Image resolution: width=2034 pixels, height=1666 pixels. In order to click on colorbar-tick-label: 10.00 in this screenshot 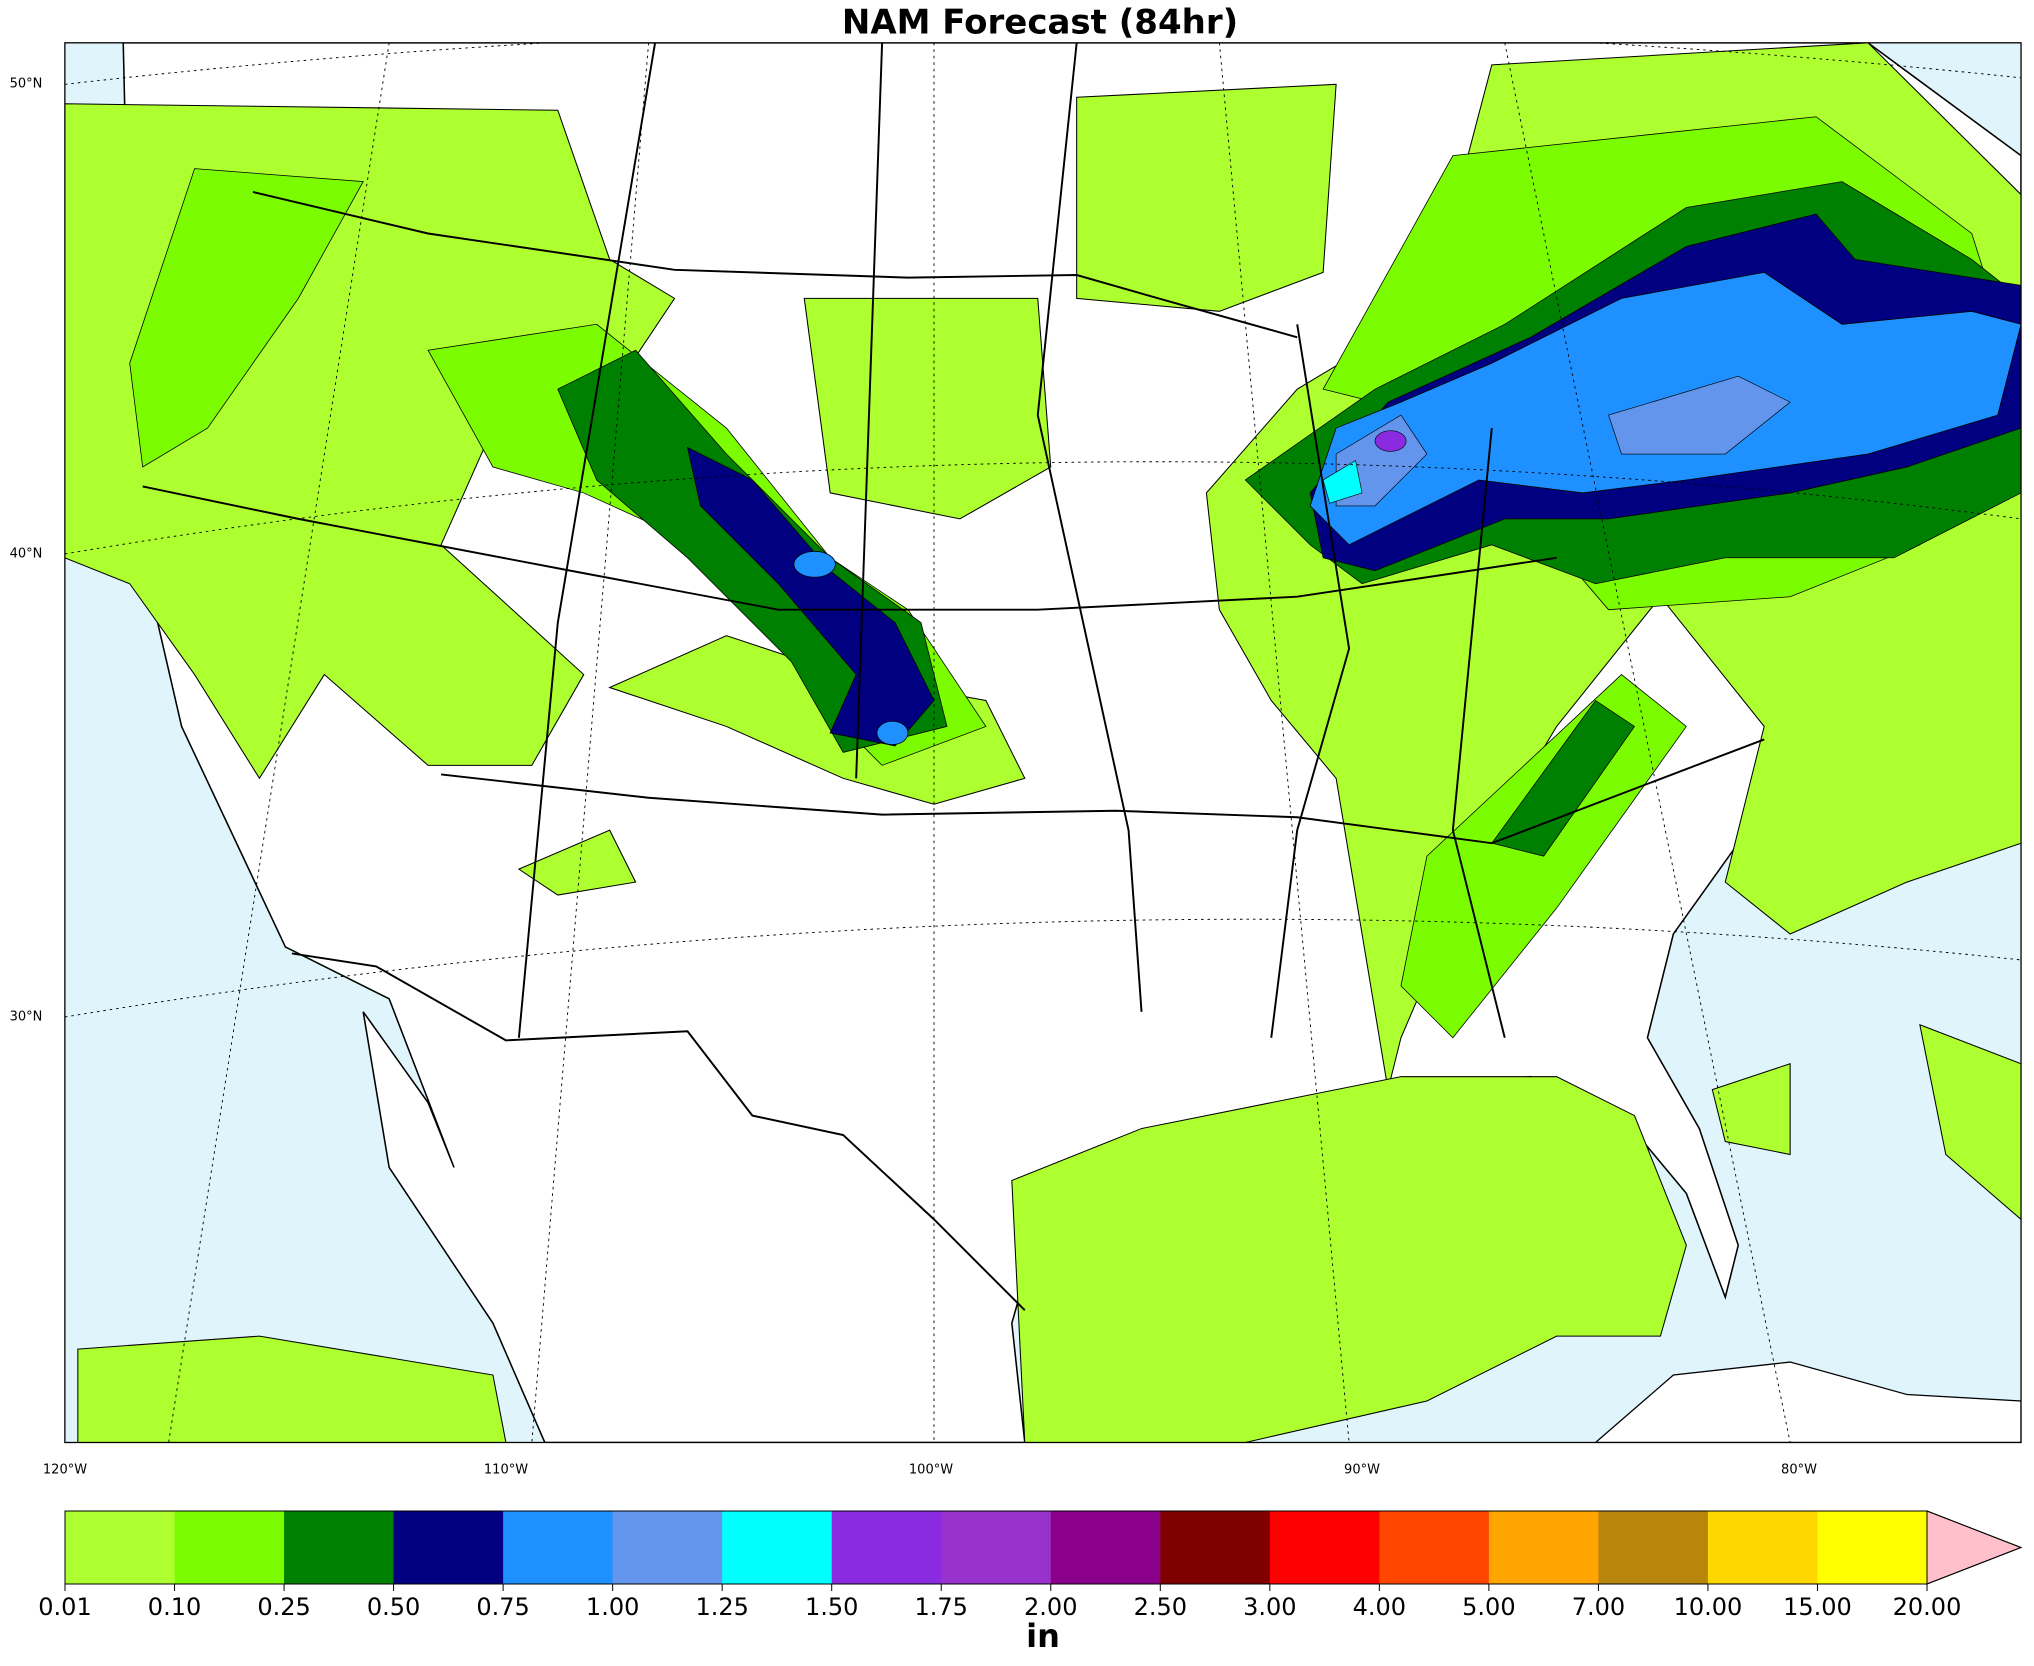, I will do `click(1708, 1607)`.